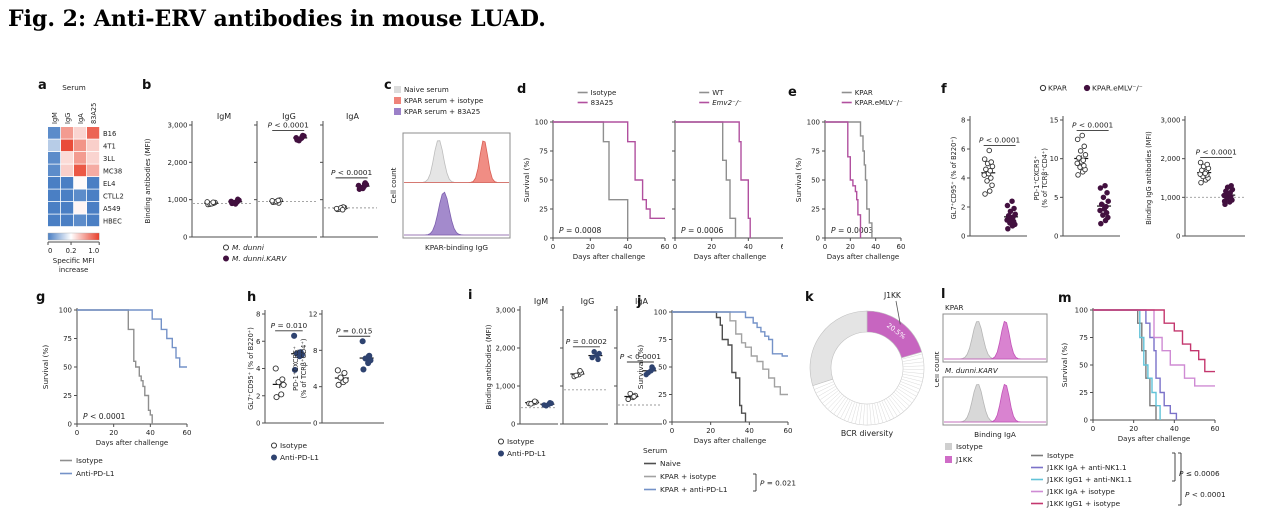 Image resolution: width=1268 pixels, height=528 pixels. I want to click on y-axis-label: Binding IgG antibodies (MFI), so click(1149, 177).